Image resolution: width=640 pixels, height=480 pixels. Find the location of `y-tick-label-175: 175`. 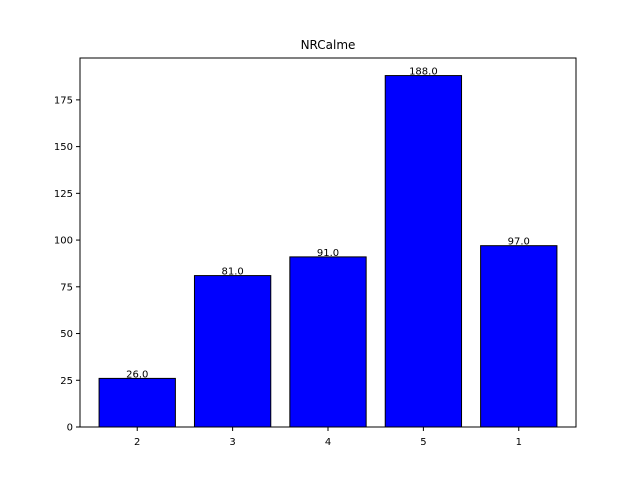

y-tick-label-175: 175 is located at coordinates (63, 100).